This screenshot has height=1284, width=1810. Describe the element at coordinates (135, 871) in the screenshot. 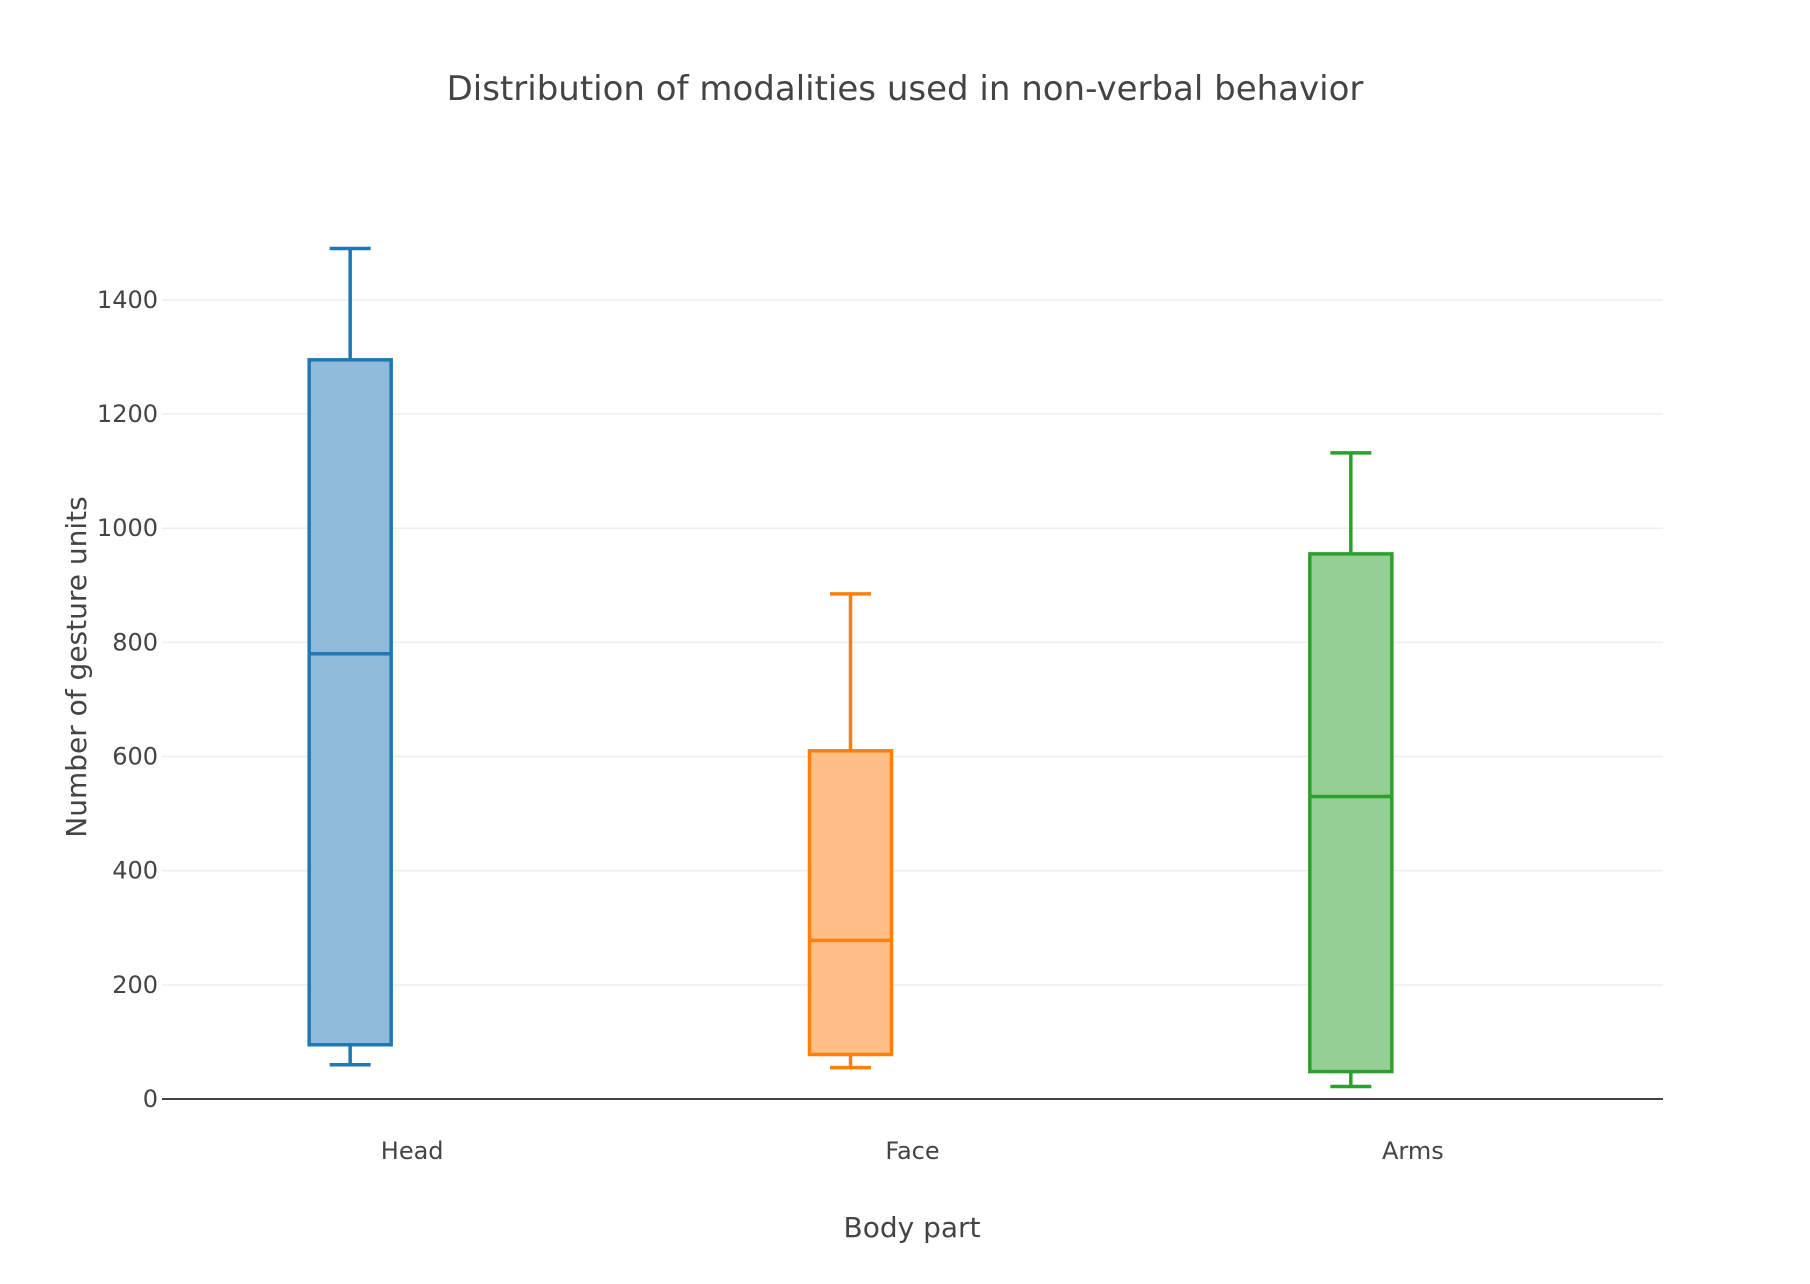

I see `y-tick-label-400: 400` at that location.